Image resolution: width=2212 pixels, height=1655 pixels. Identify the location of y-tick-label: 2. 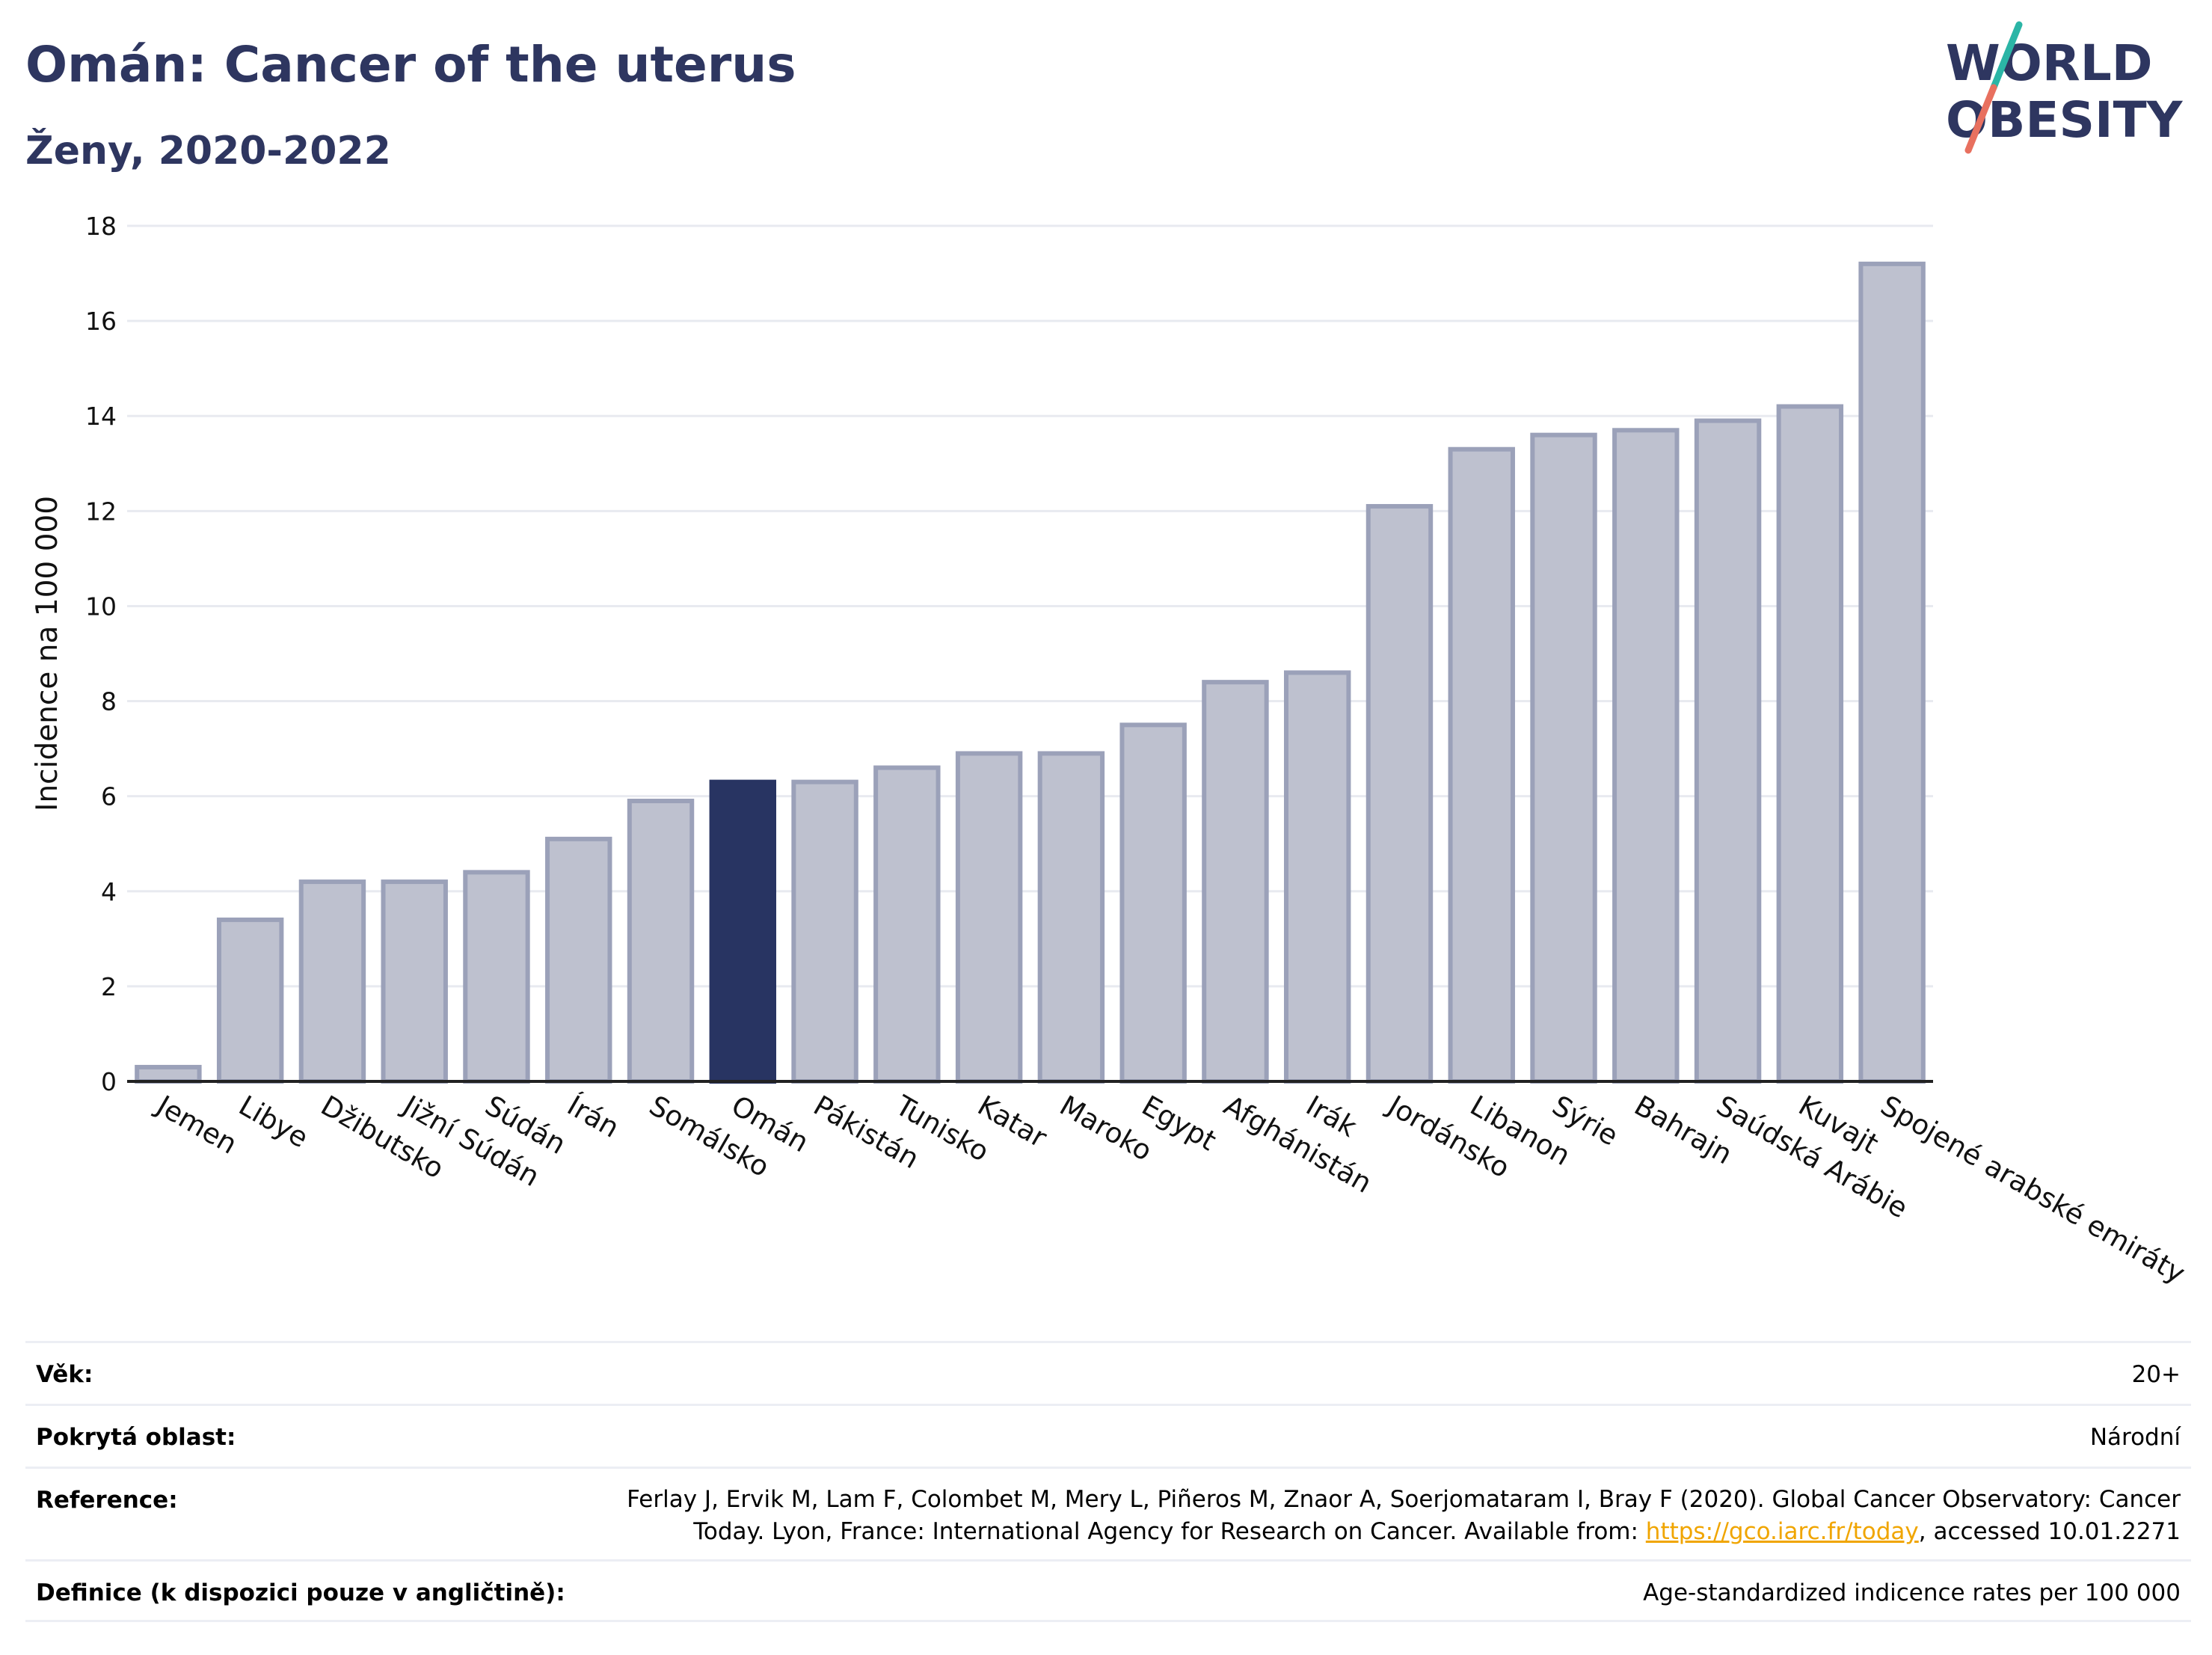
(109, 986).